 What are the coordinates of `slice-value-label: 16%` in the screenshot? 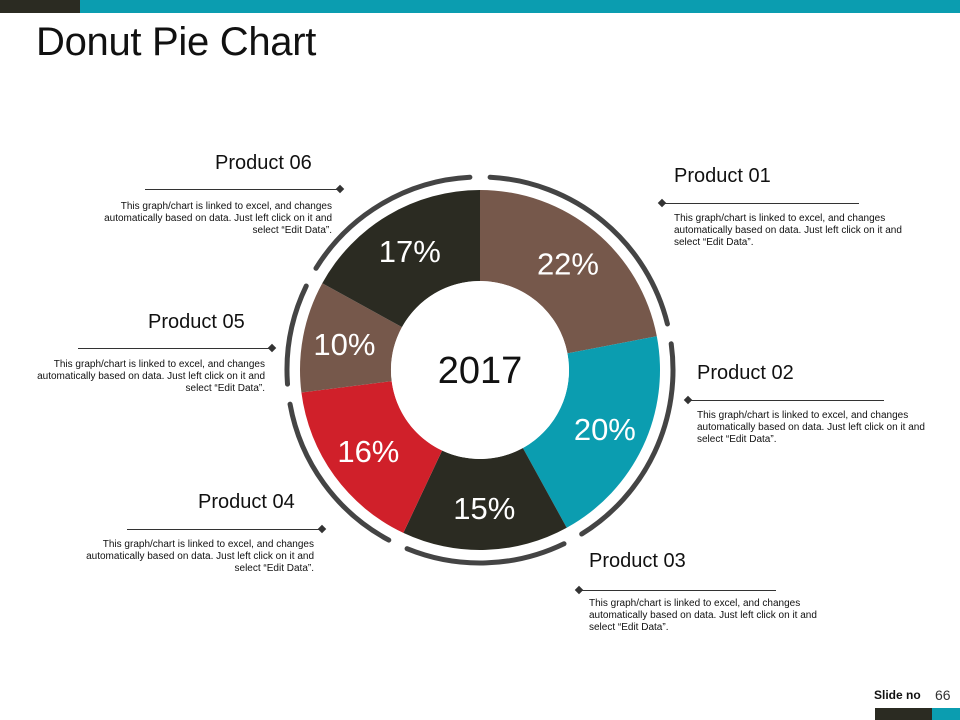 It's located at (368, 451).